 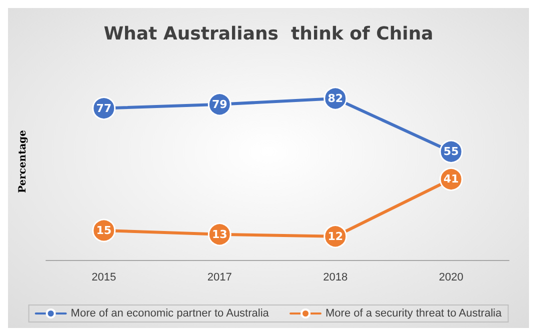 What do you see at coordinates (451, 179) in the screenshot?
I see `data-label: 41` at bounding box center [451, 179].